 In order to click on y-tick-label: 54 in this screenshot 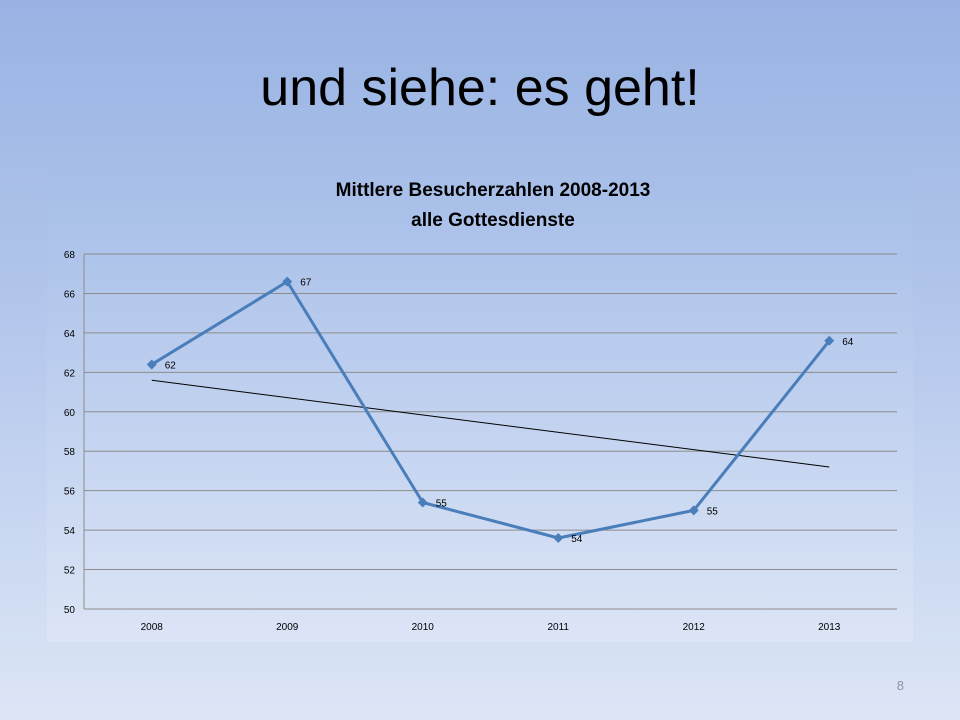, I will do `click(70, 531)`.